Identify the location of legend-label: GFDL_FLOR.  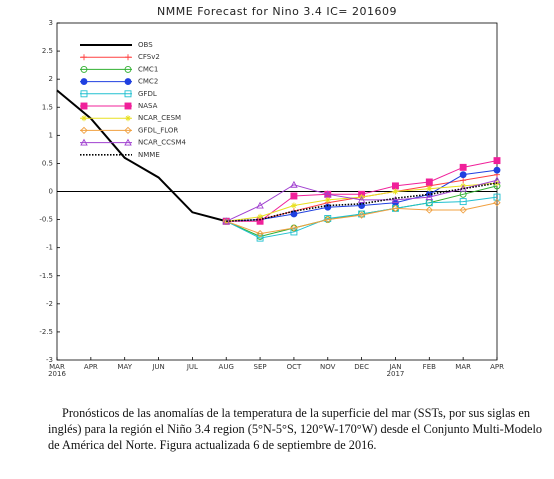
(158, 130).